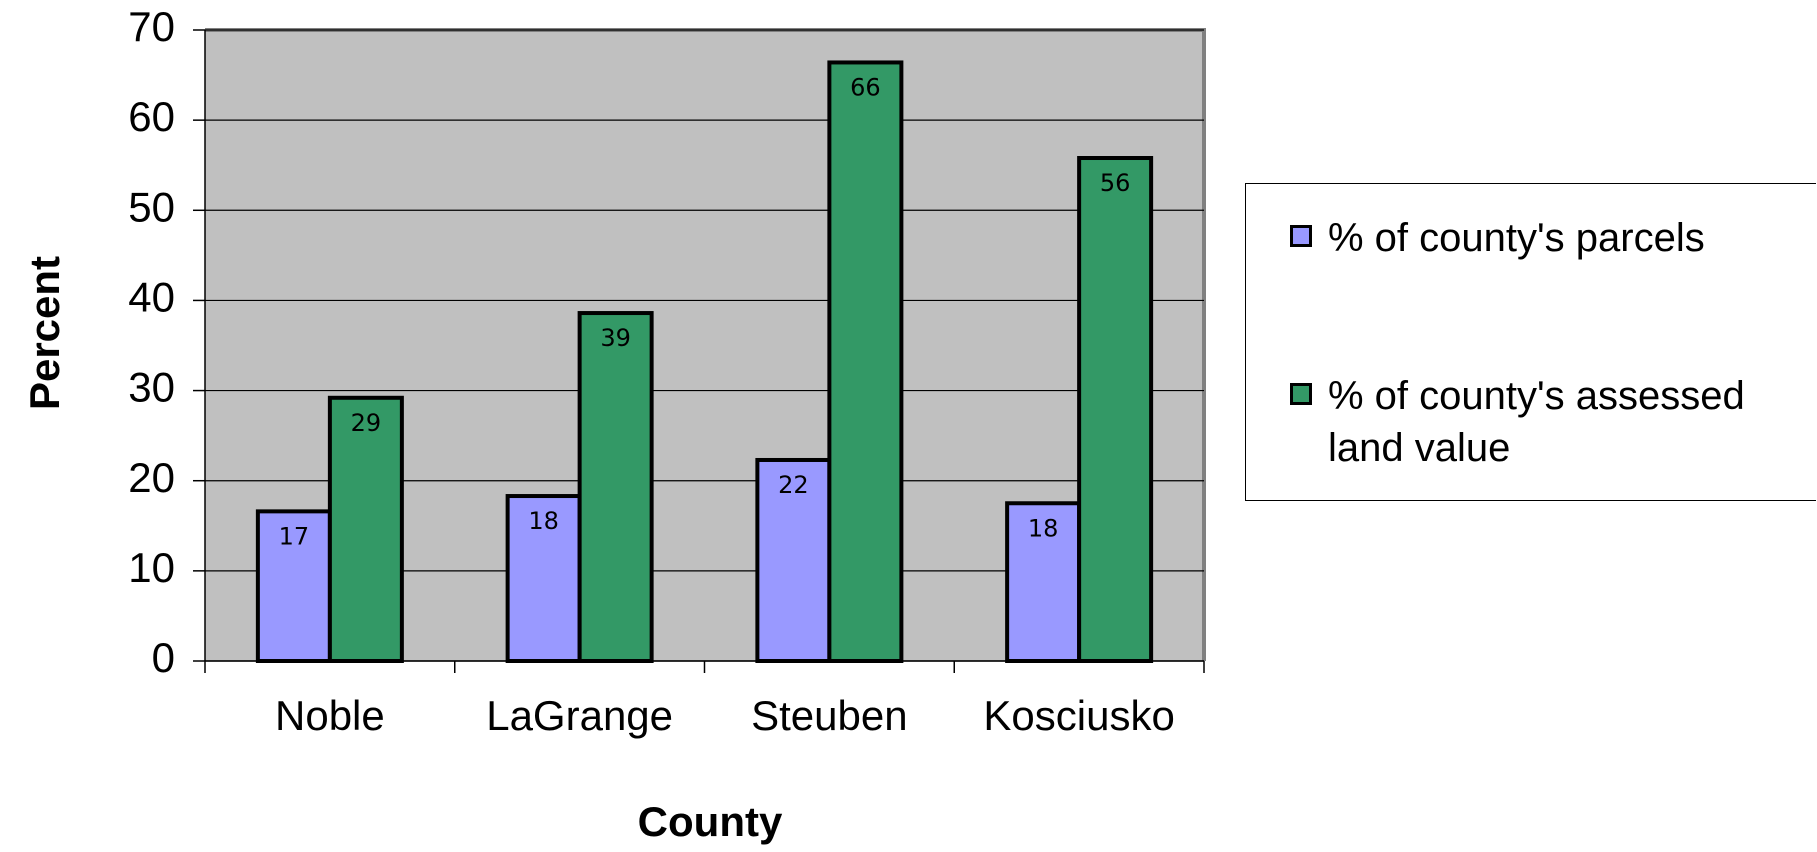 Image resolution: width=1817 pixels, height=852 pixels. I want to click on data-label: 17, so click(294, 536).